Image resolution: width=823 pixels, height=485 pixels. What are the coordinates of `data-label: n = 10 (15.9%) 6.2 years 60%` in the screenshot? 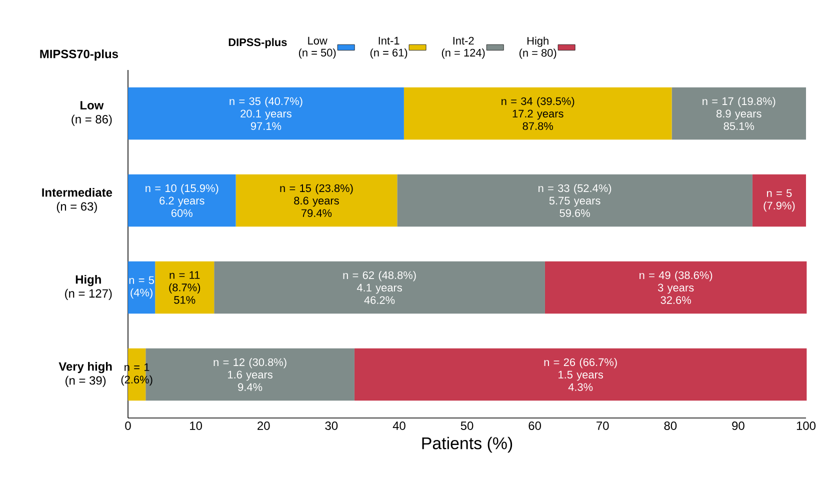 It's located at (182, 200).